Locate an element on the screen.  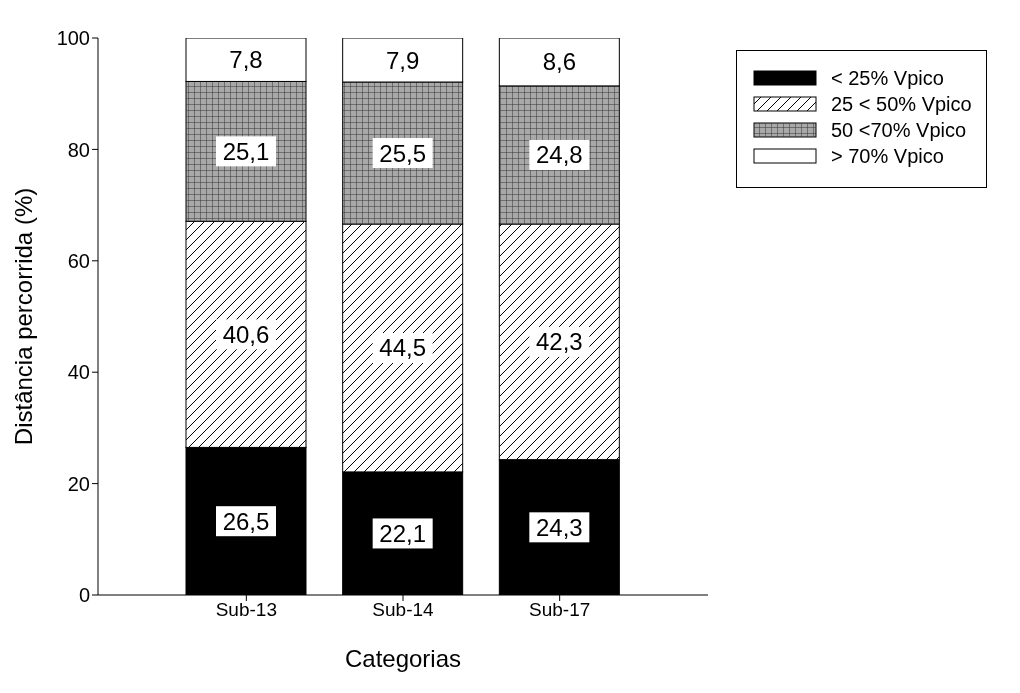
y-tick-label: 80 is located at coordinates (78, 149).